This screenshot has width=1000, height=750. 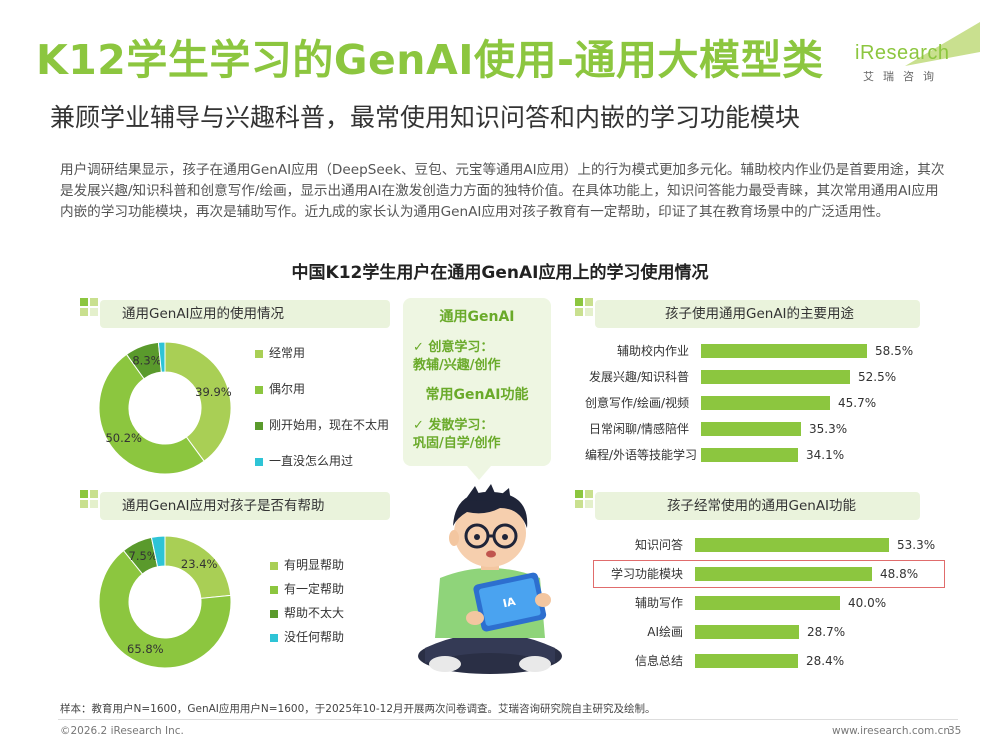 What do you see at coordinates (891, 731) in the screenshot?
I see `footer-url: www.iresearch.com.cn` at bounding box center [891, 731].